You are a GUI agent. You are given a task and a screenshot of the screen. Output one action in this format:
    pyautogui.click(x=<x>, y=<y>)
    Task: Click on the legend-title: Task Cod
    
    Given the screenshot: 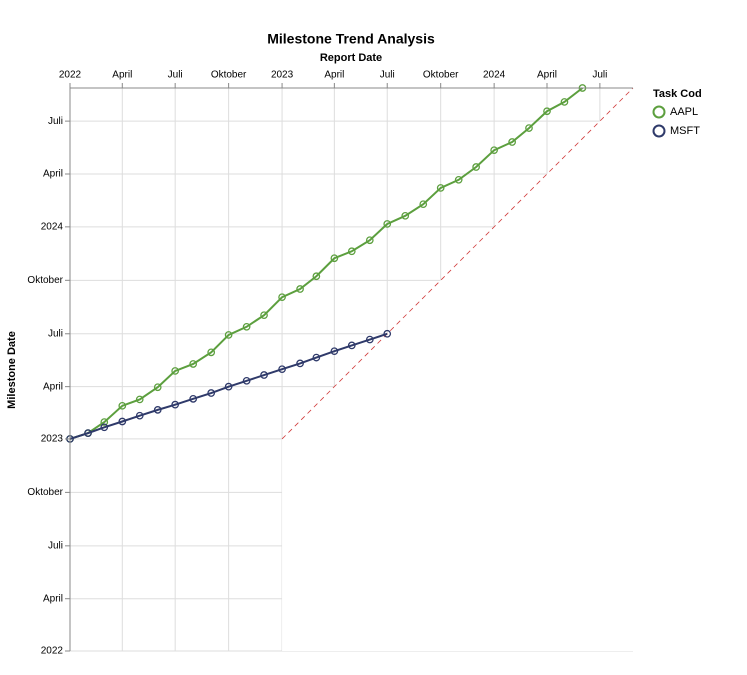 What is the action you would take?
    pyautogui.click(x=677, y=94)
    